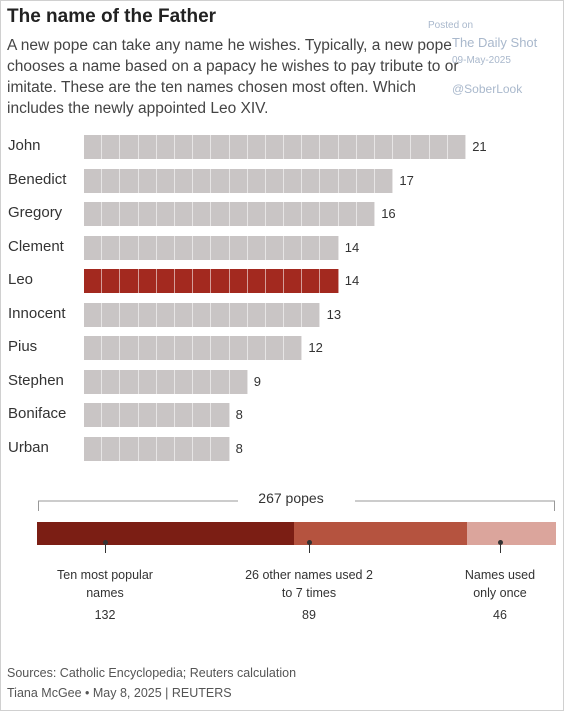 The width and height of the screenshot is (564, 711). I want to click on value-label: 9, so click(257, 381).